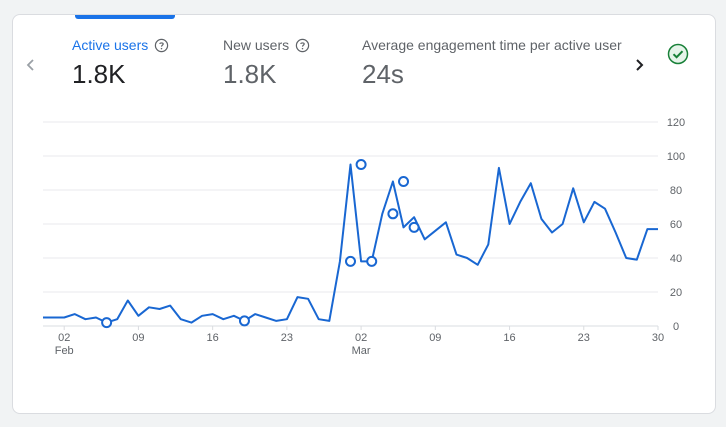 The width and height of the screenshot is (726, 427). I want to click on y-tick-label: 80, so click(676, 191).